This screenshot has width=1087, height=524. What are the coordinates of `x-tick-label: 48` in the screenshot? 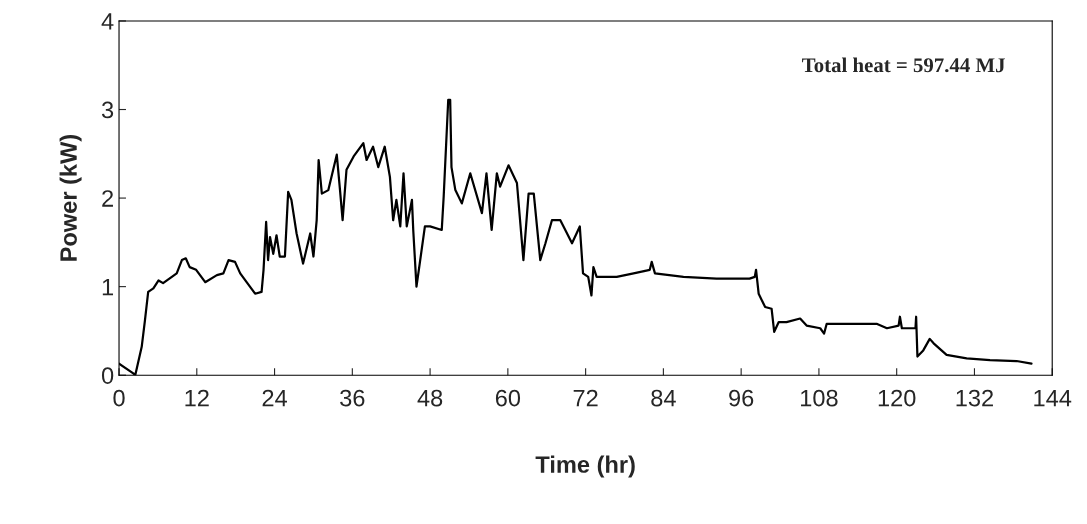 It's located at (430, 398).